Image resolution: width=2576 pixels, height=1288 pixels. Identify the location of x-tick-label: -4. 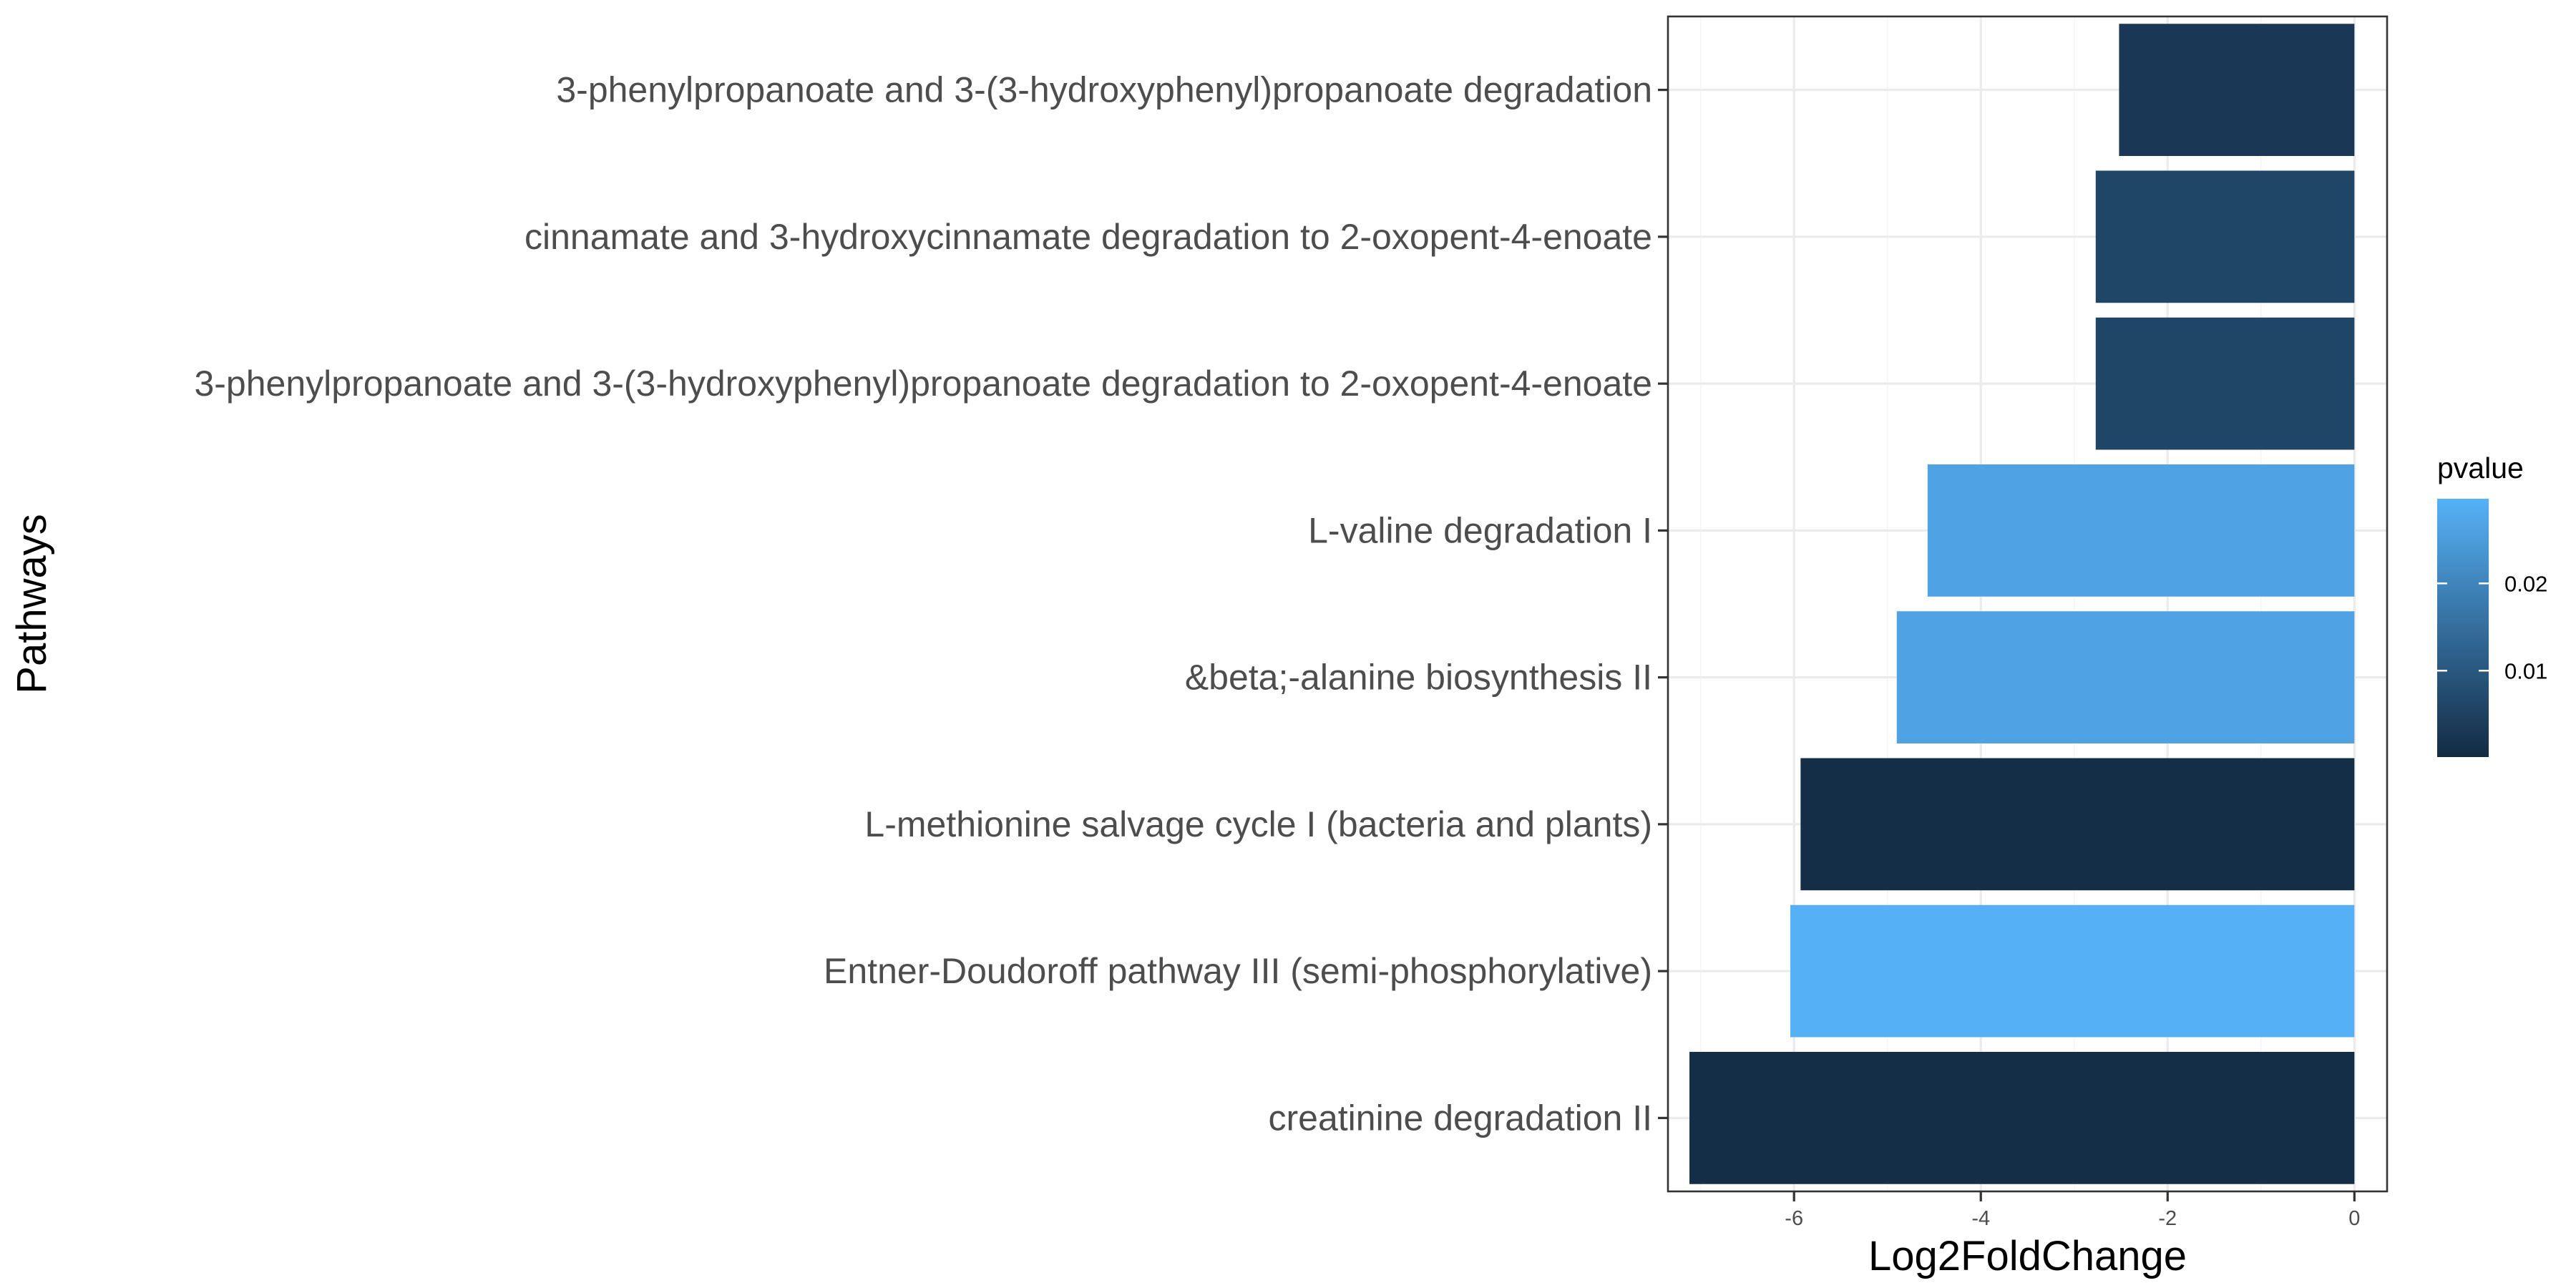
(1980, 1218).